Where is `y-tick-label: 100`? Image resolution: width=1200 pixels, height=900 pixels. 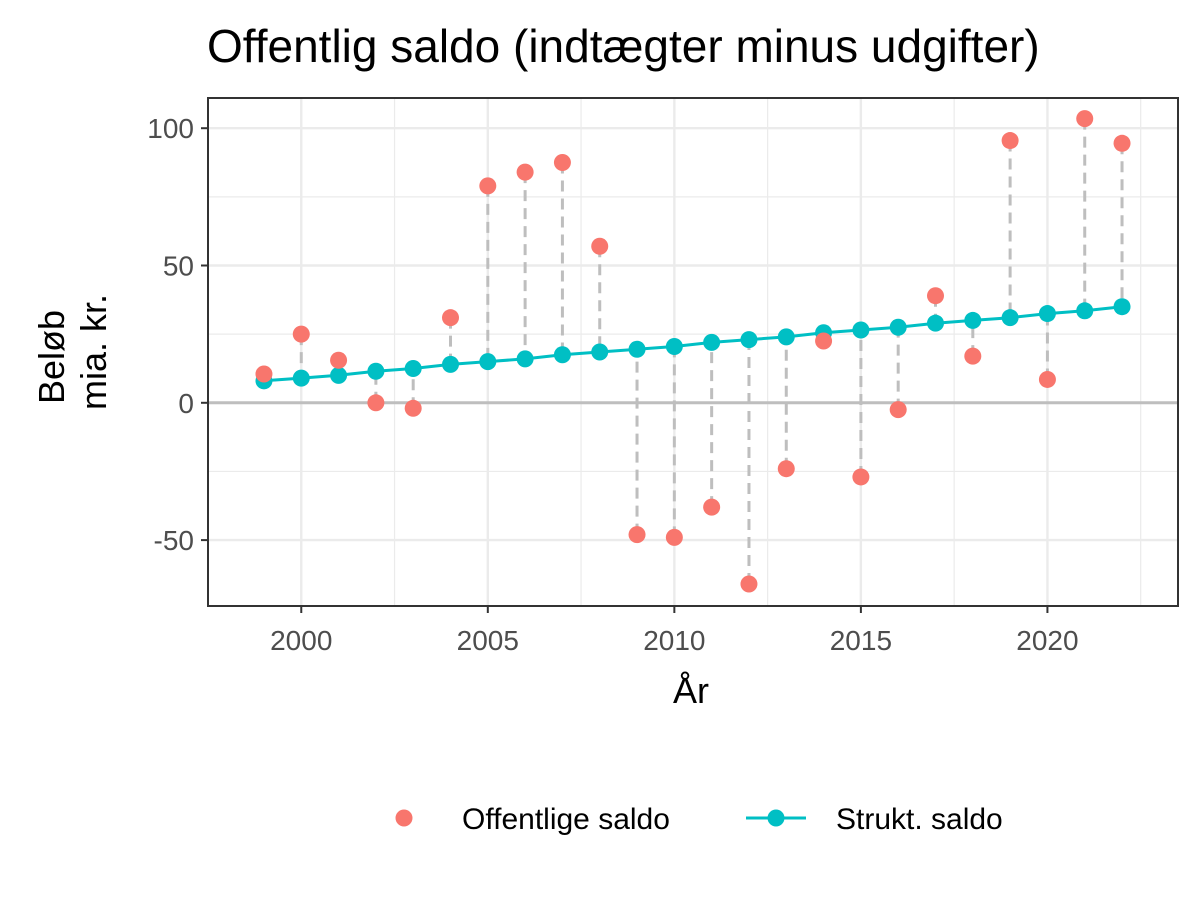 y-tick-label: 100 is located at coordinates (170, 128).